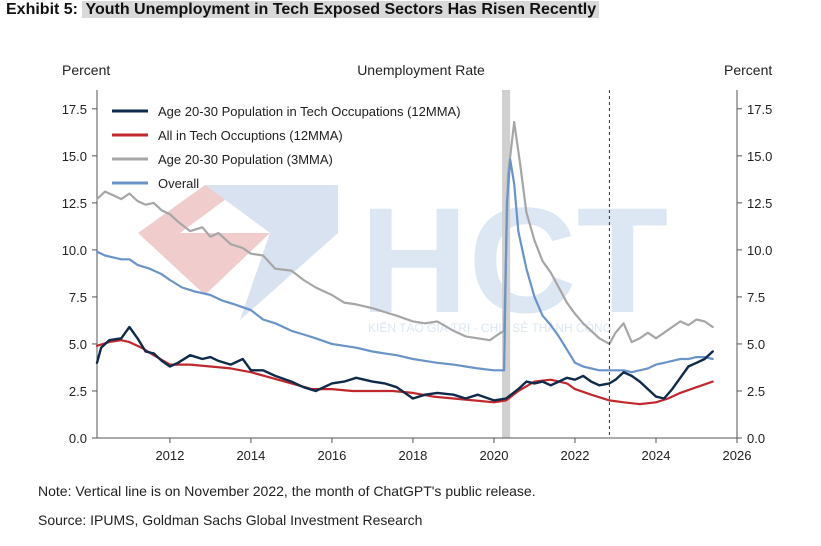 This screenshot has height=546, width=821. What do you see at coordinates (289, 252) in the screenshot?
I see `watermark-diamond-bottom-right` at bounding box center [289, 252].